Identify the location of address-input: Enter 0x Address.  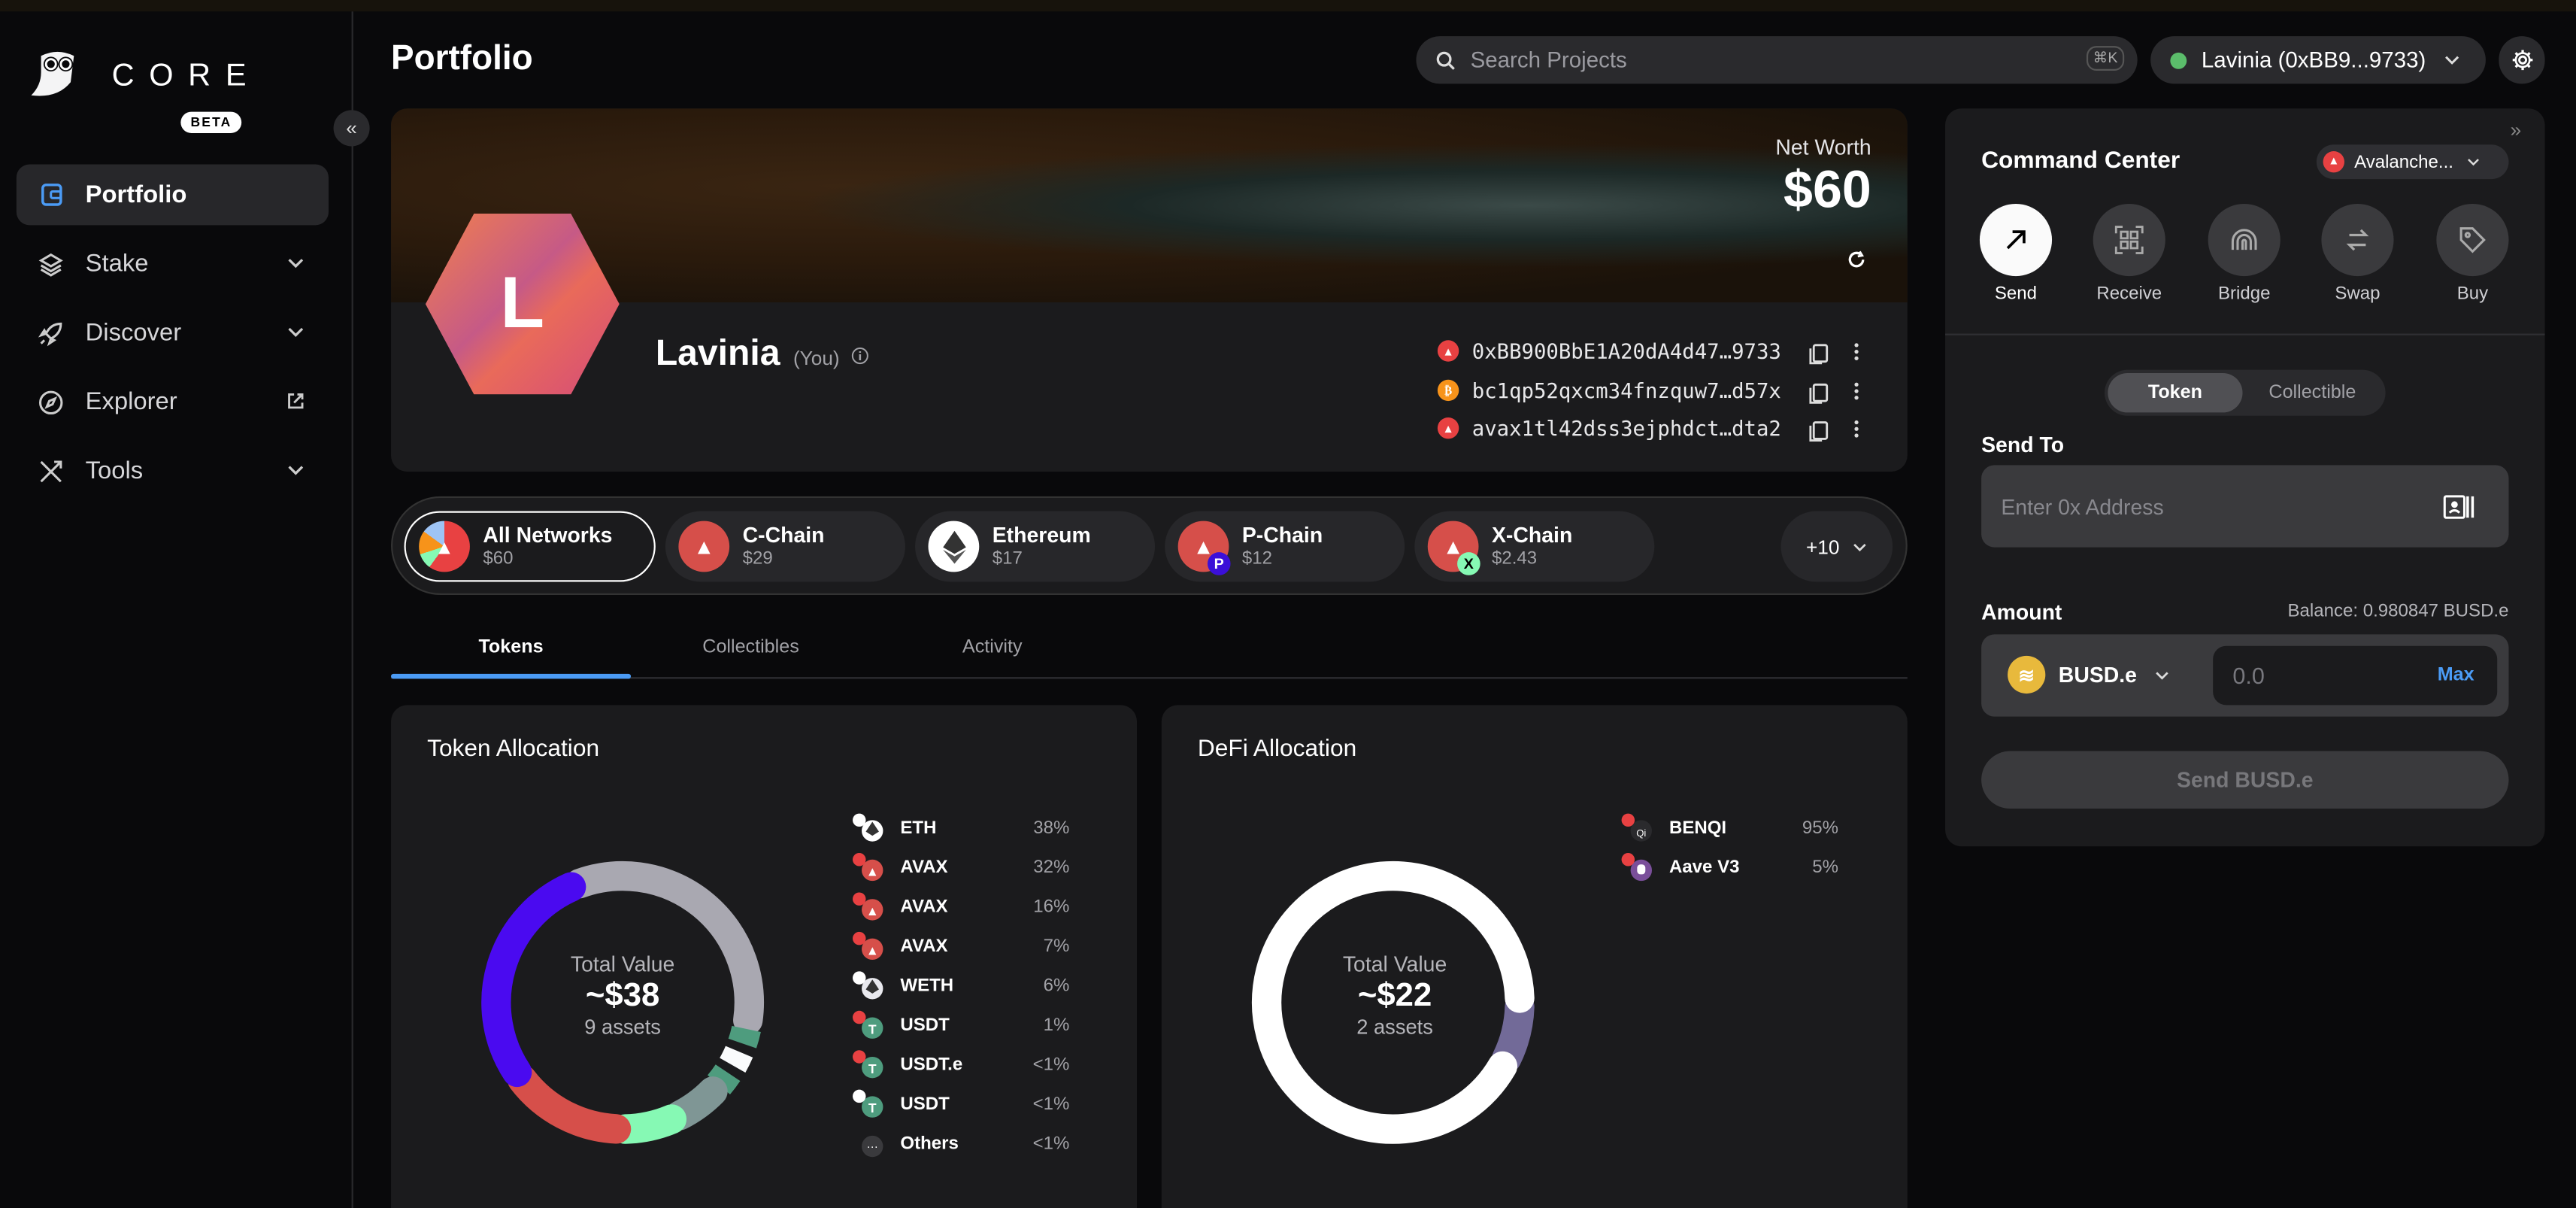
(2245, 506).